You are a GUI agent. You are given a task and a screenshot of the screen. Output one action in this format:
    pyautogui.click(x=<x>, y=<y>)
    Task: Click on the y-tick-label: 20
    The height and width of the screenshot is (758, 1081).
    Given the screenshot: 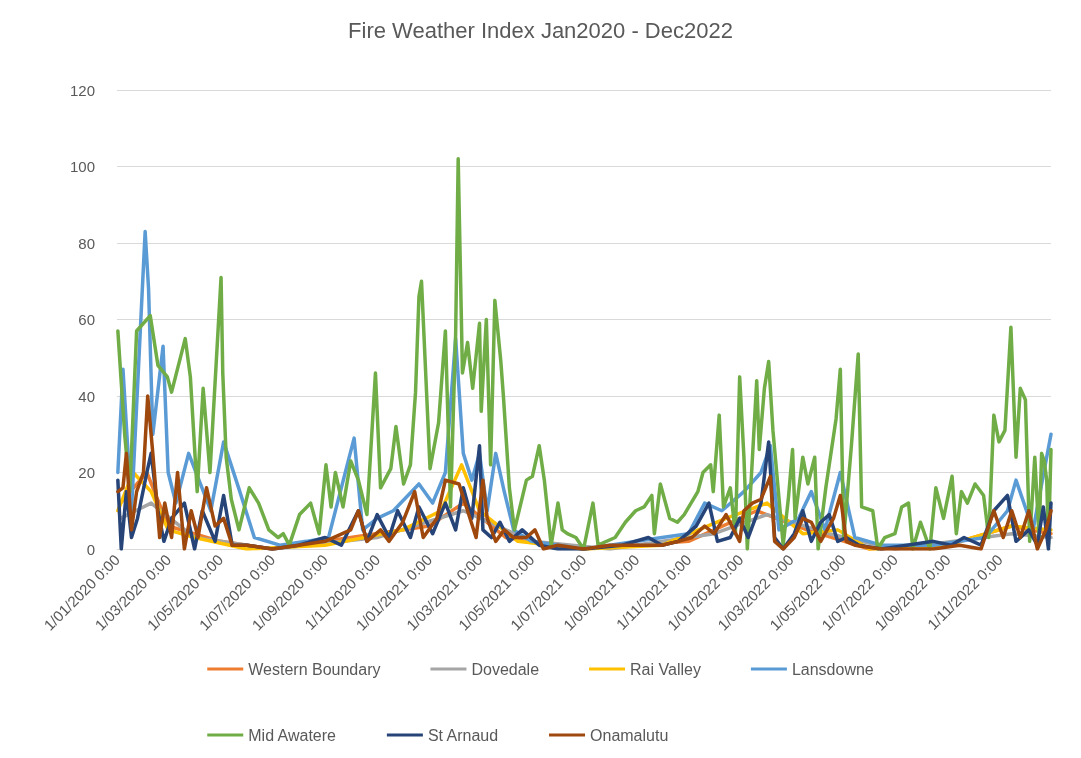 What is the action you would take?
    pyautogui.click(x=86, y=472)
    